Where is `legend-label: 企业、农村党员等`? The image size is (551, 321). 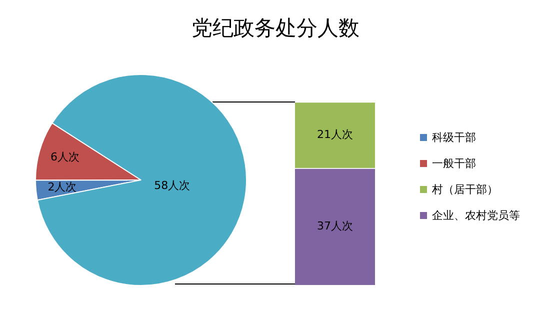
legend-label: 企业、农村党员等 is located at coordinates (476, 215).